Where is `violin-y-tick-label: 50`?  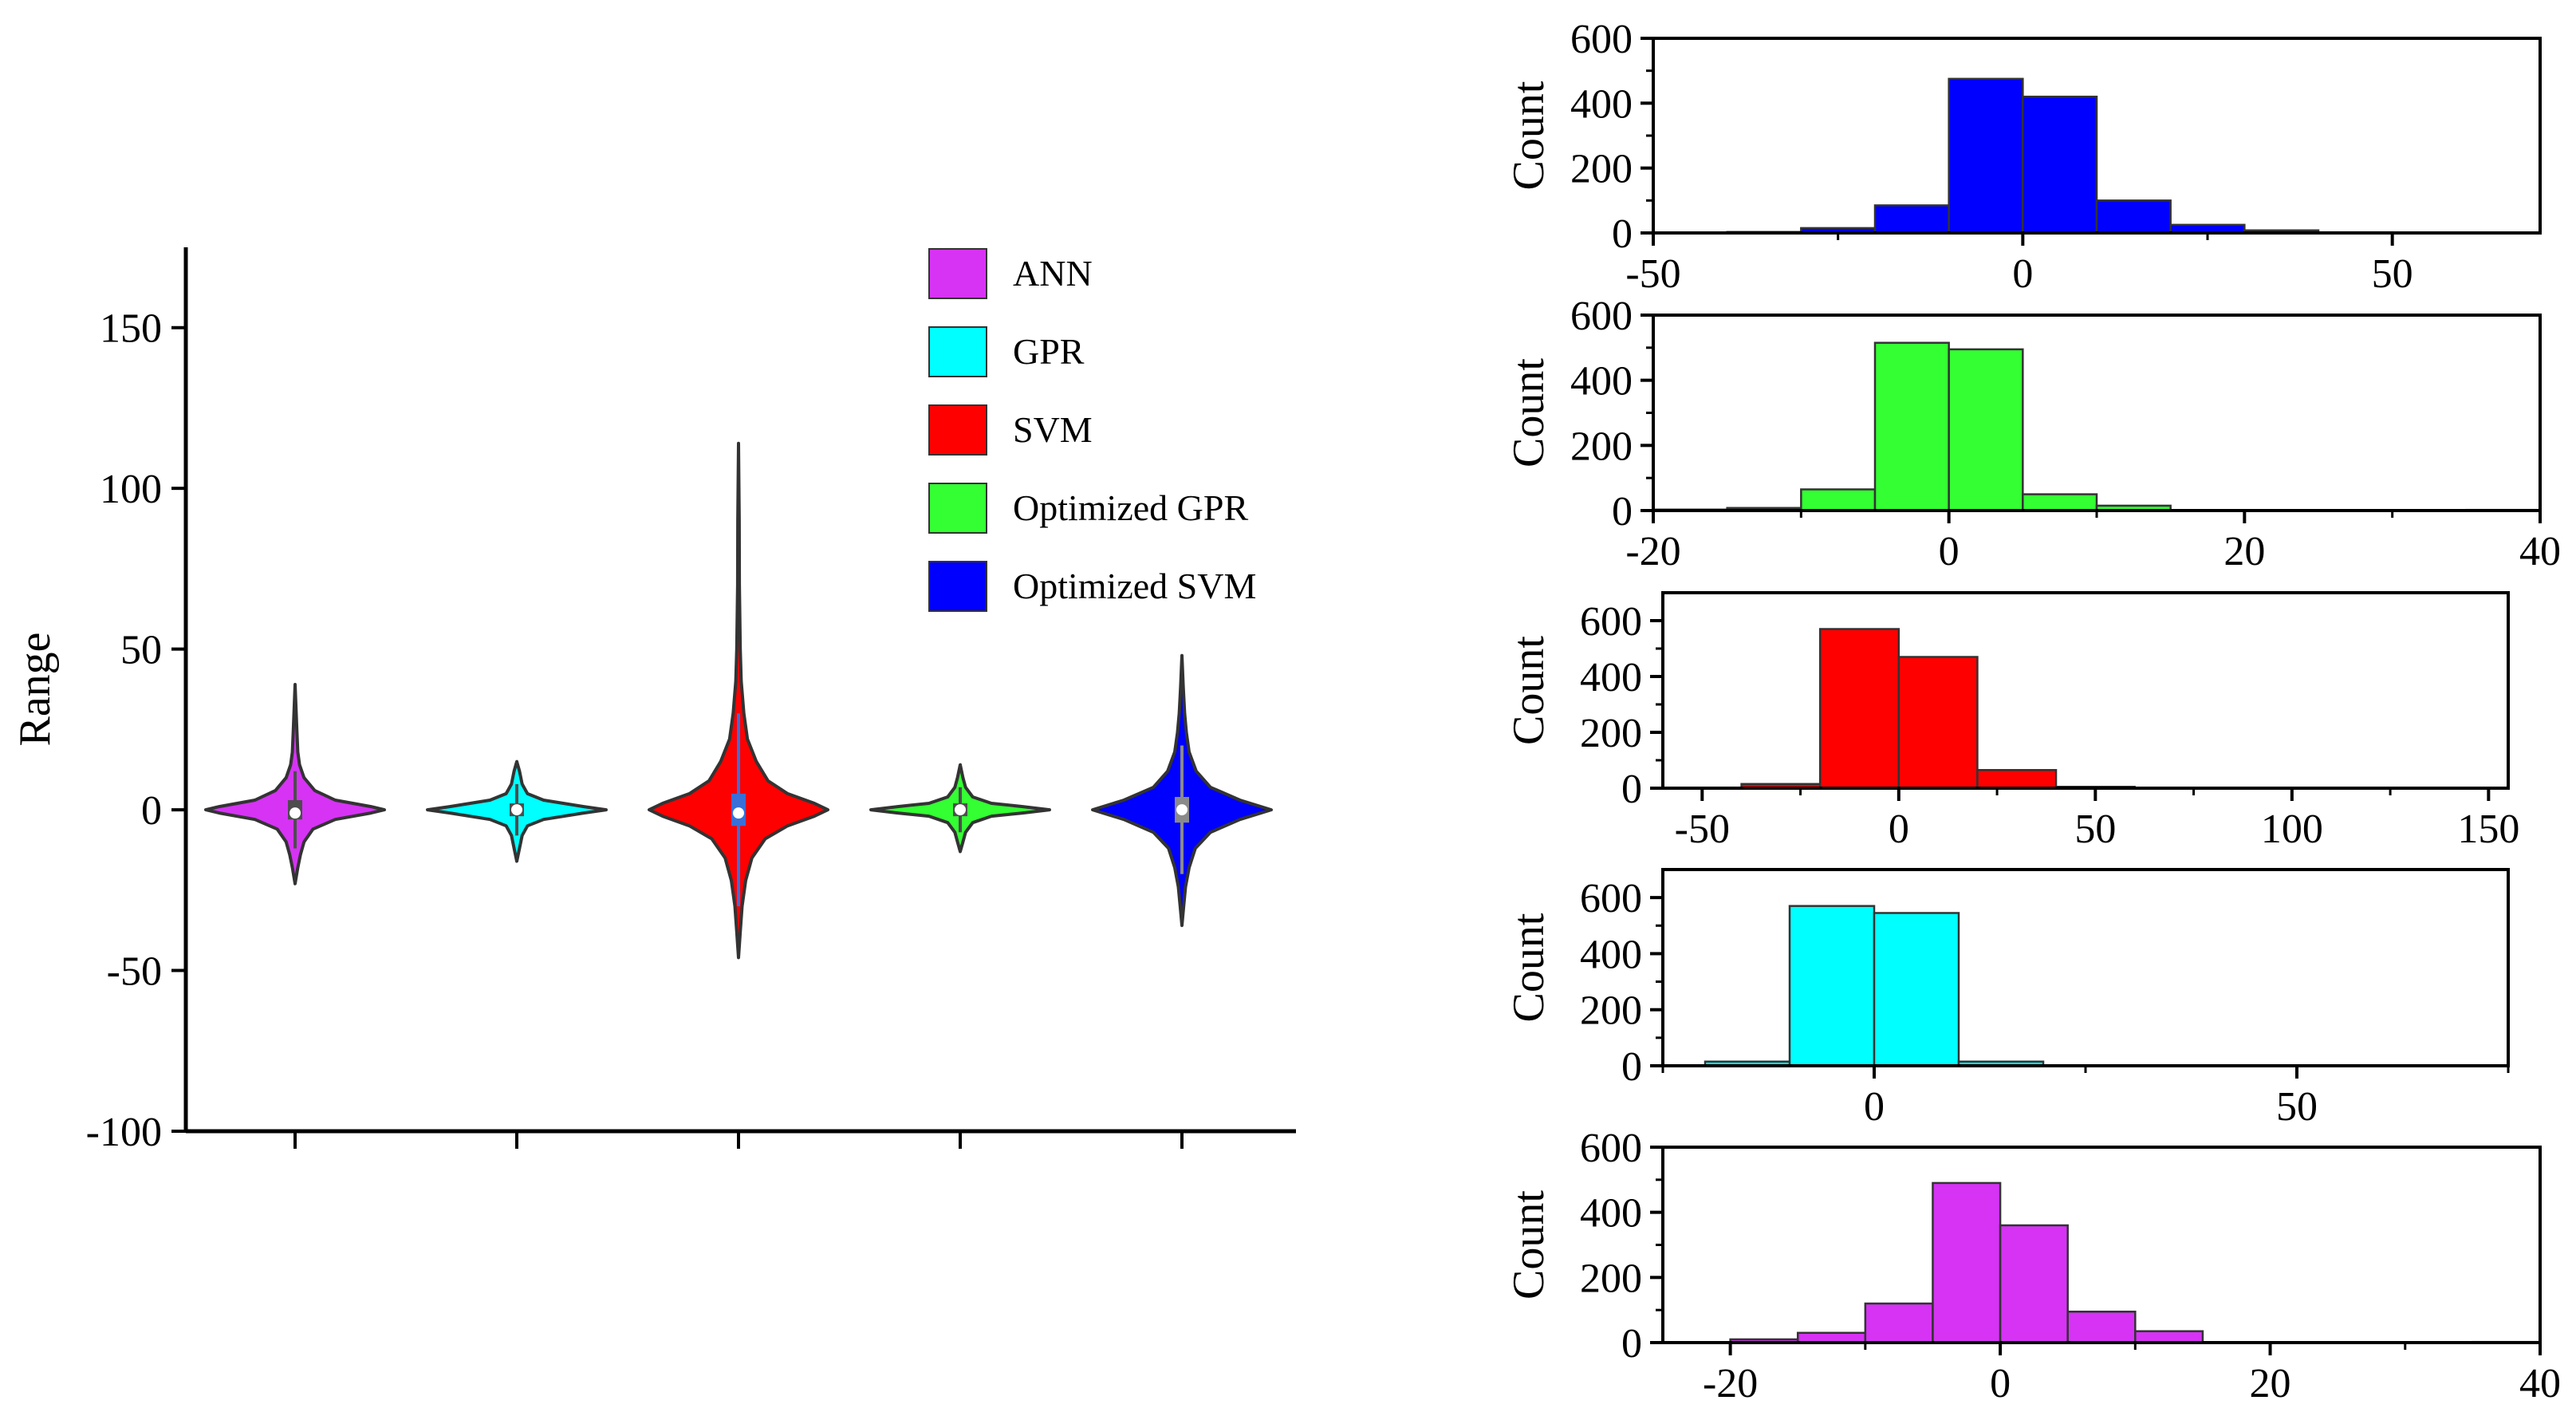
violin-y-tick-label: 50 is located at coordinates (141, 650).